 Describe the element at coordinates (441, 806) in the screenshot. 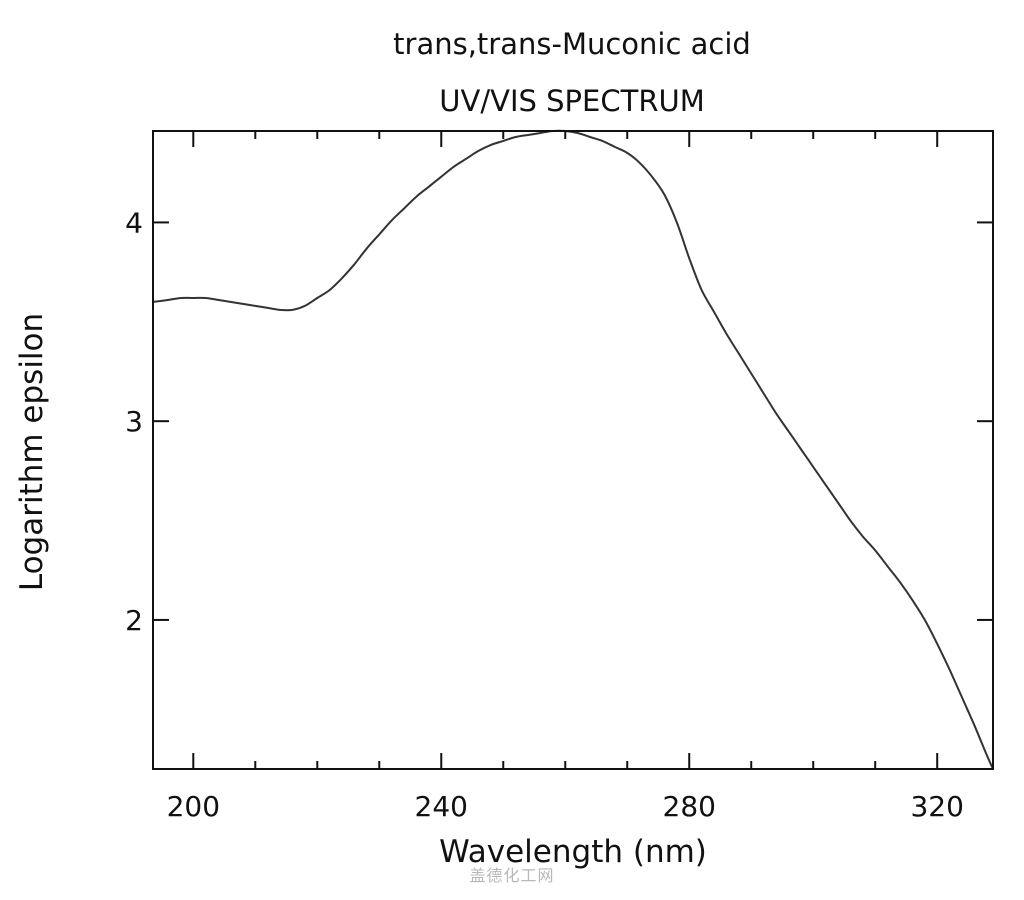

I see `x-tick-label: 240` at that location.